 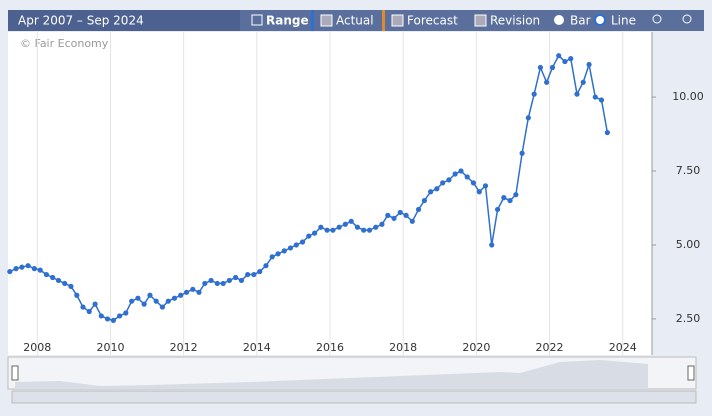 I want to click on scrollbar, so click(x=354, y=397).